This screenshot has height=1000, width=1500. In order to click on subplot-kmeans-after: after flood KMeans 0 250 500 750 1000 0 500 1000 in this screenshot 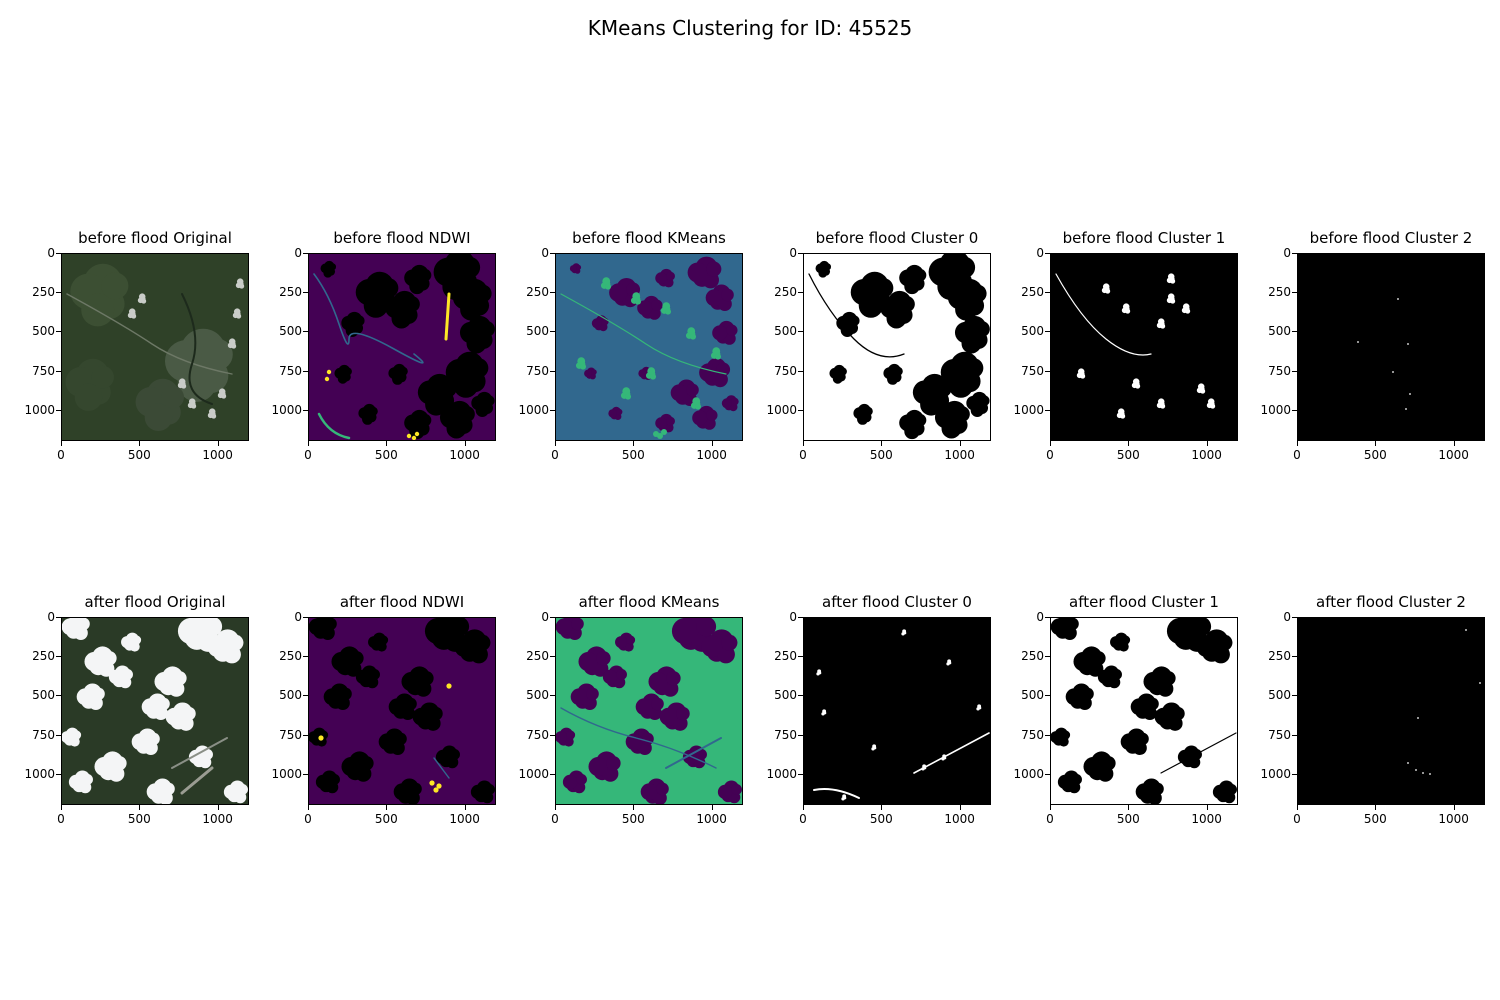, I will do `click(630, 709)`.